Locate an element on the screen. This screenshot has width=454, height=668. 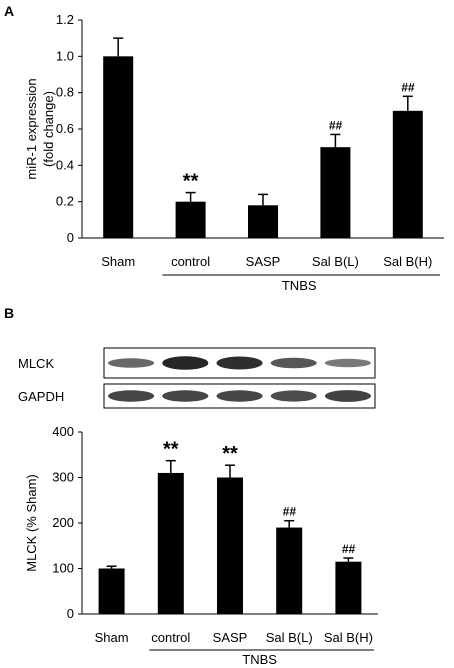
y-tick-label: 100 is located at coordinates (63, 568).